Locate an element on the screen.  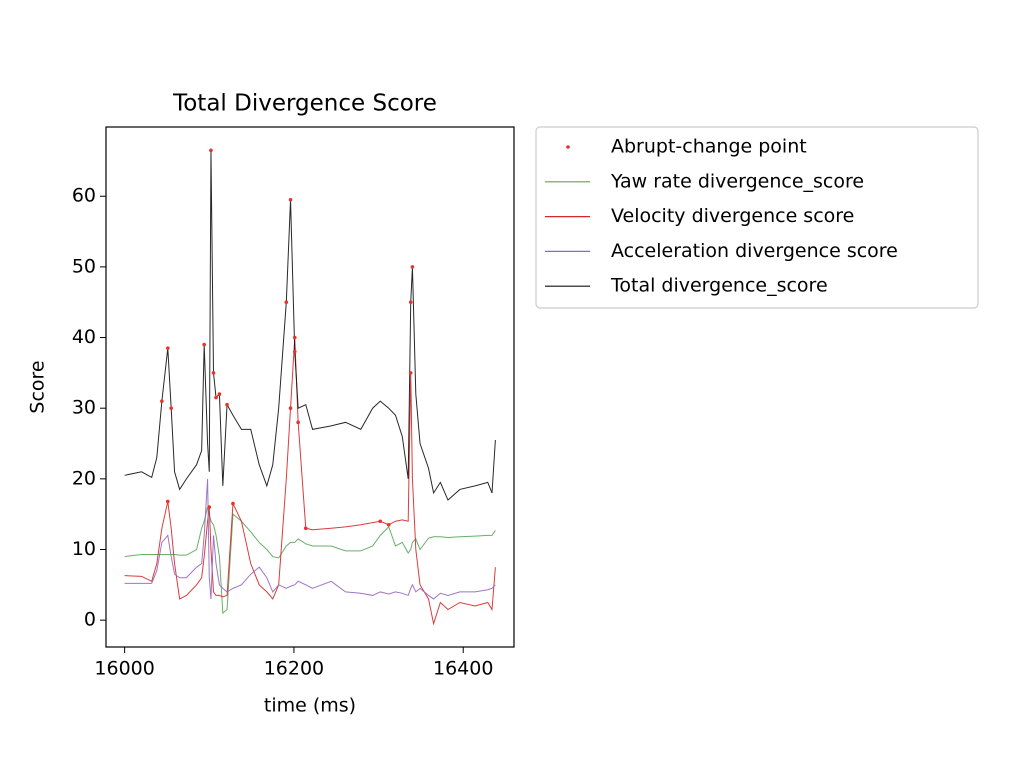
legend-label: Total divergence_score is located at coordinates (719, 286).